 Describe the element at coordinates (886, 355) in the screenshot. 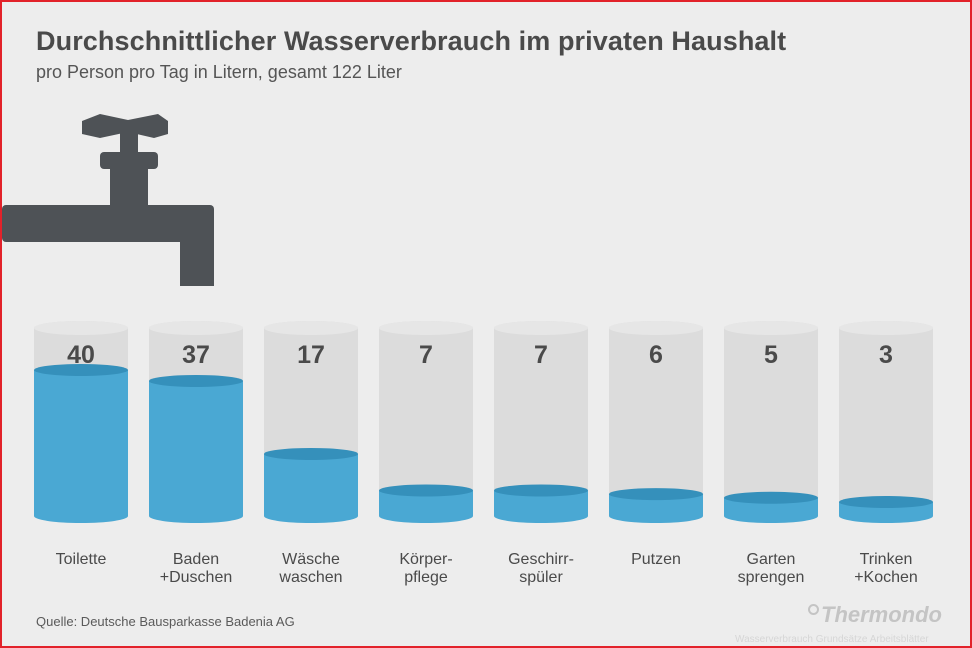

I see `value-label-trinken-kochen: 3` at that location.